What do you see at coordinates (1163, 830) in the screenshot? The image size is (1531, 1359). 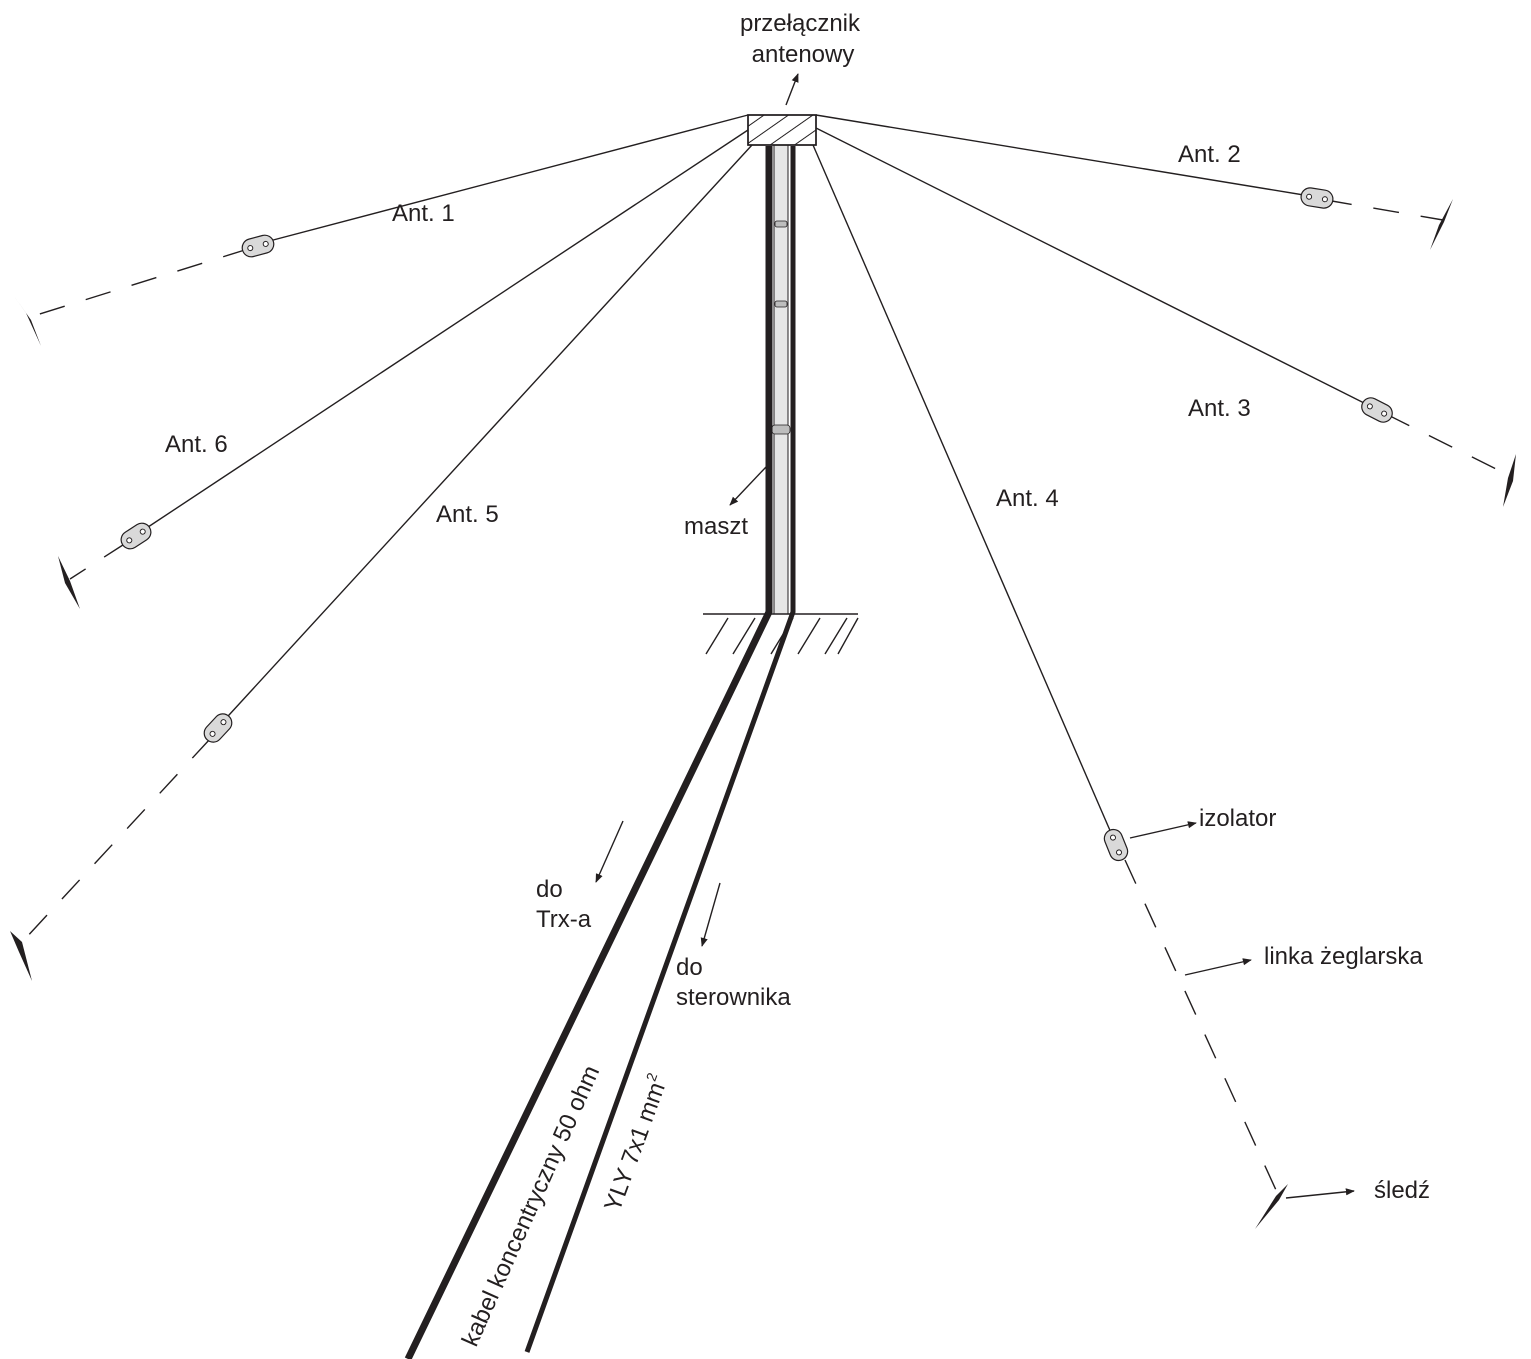 I see `insulator-pointer-arrow` at bounding box center [1163, 830].